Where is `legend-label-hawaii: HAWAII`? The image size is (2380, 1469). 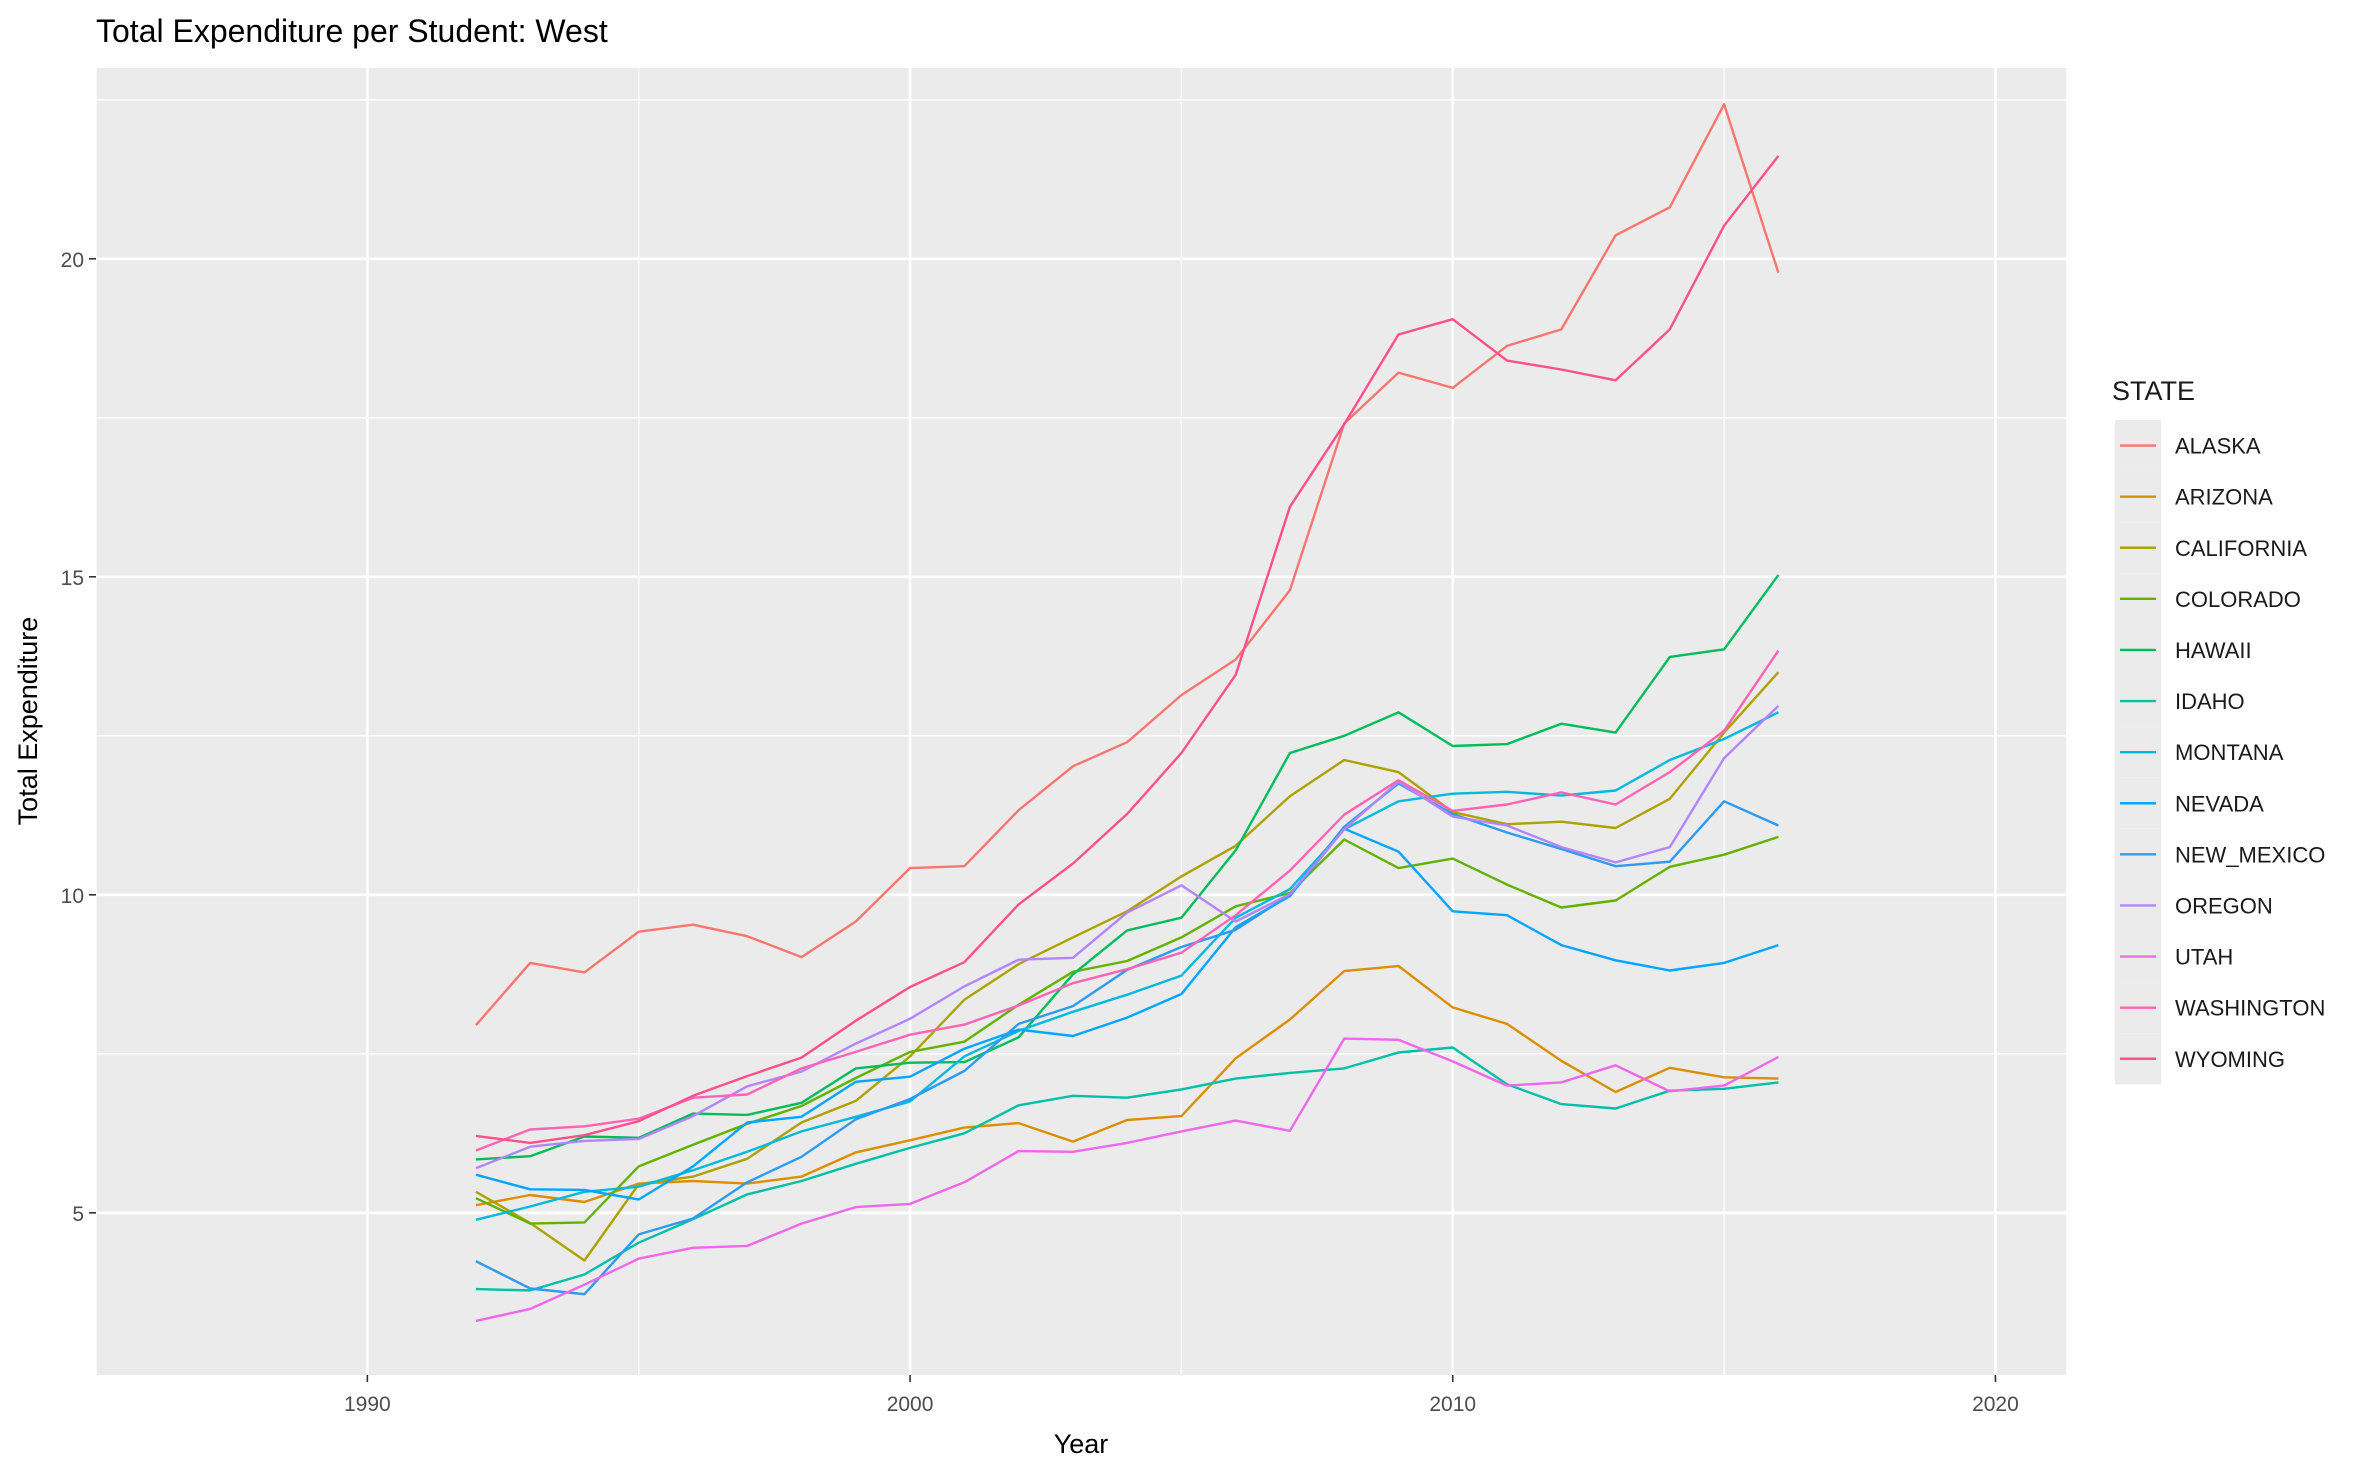
legend-label-hawaii: HAWAII is located at coordinates (2213, 650).